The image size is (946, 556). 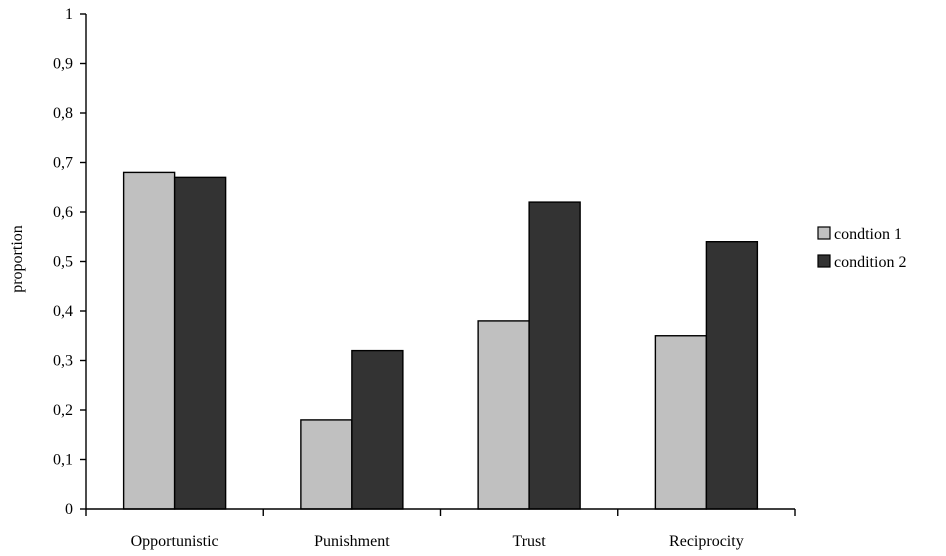 What do you see at coordinates (175, 541) in the screenshot?
I see `x-tick-label-opportunistic: Opportunistic` at bounding box center [175, 541].